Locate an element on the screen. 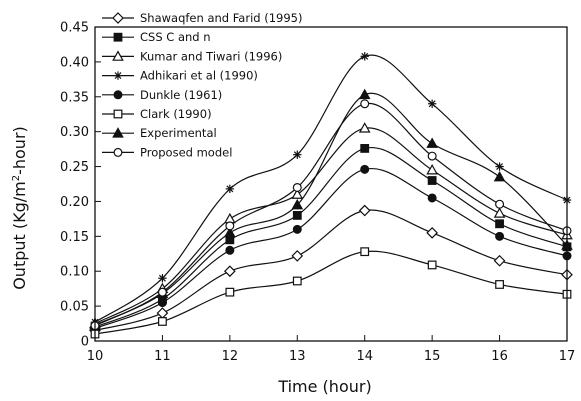 Image resolution: width=581 pixels, height=401 pixels. y-axis-title: Output (Kg/m2-hour) is located at coordinates (19, 208).